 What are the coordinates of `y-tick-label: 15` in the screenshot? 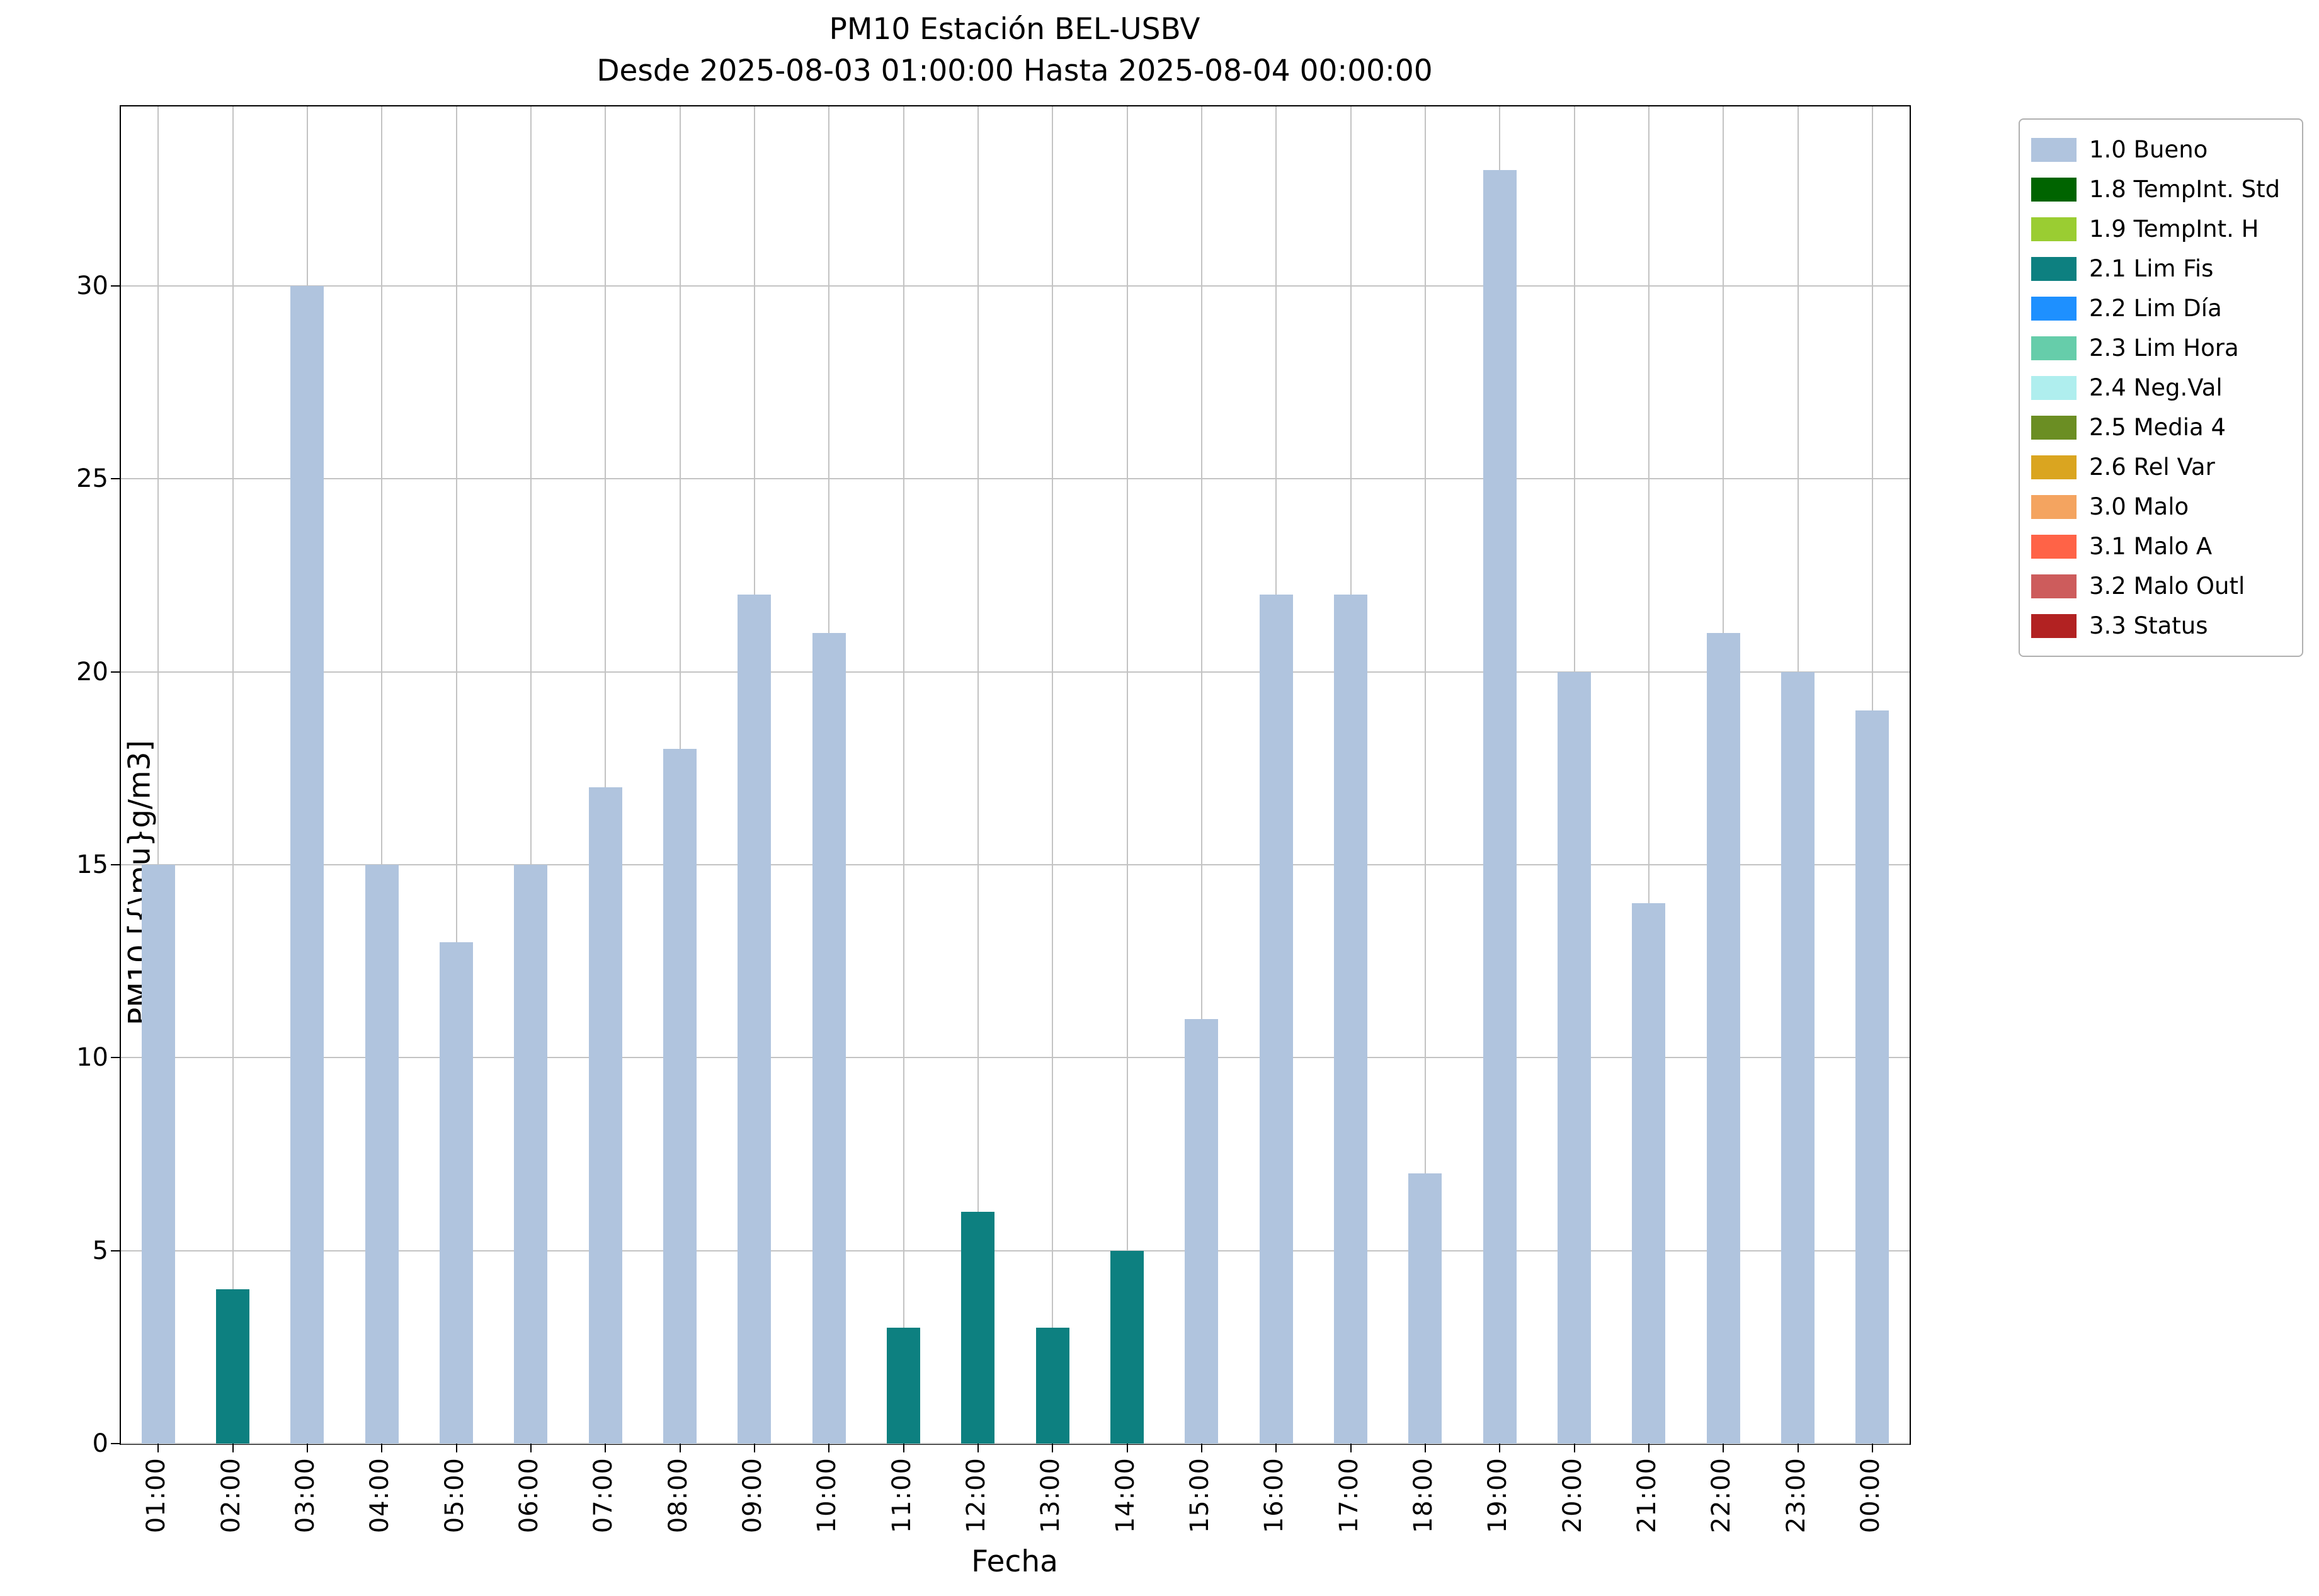 It's located at (92, 864).